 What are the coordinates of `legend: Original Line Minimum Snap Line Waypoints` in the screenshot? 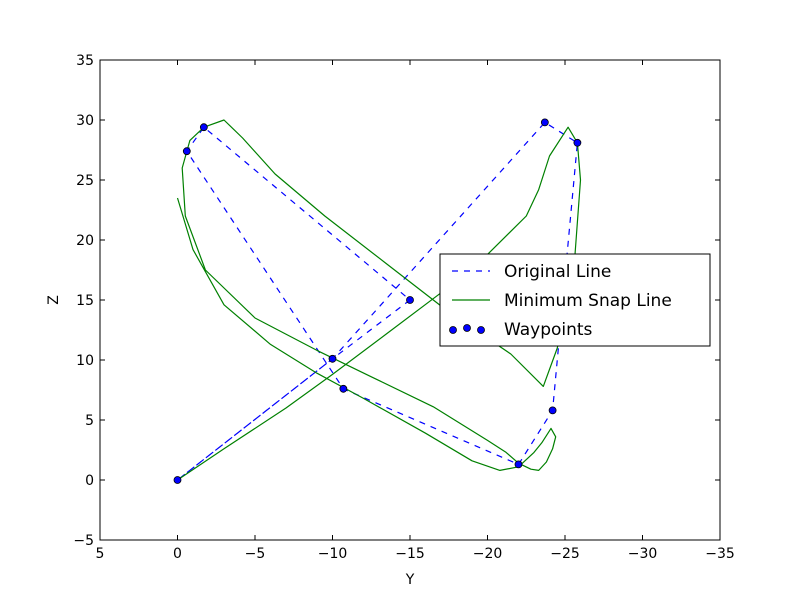 It's located at (575, 300).